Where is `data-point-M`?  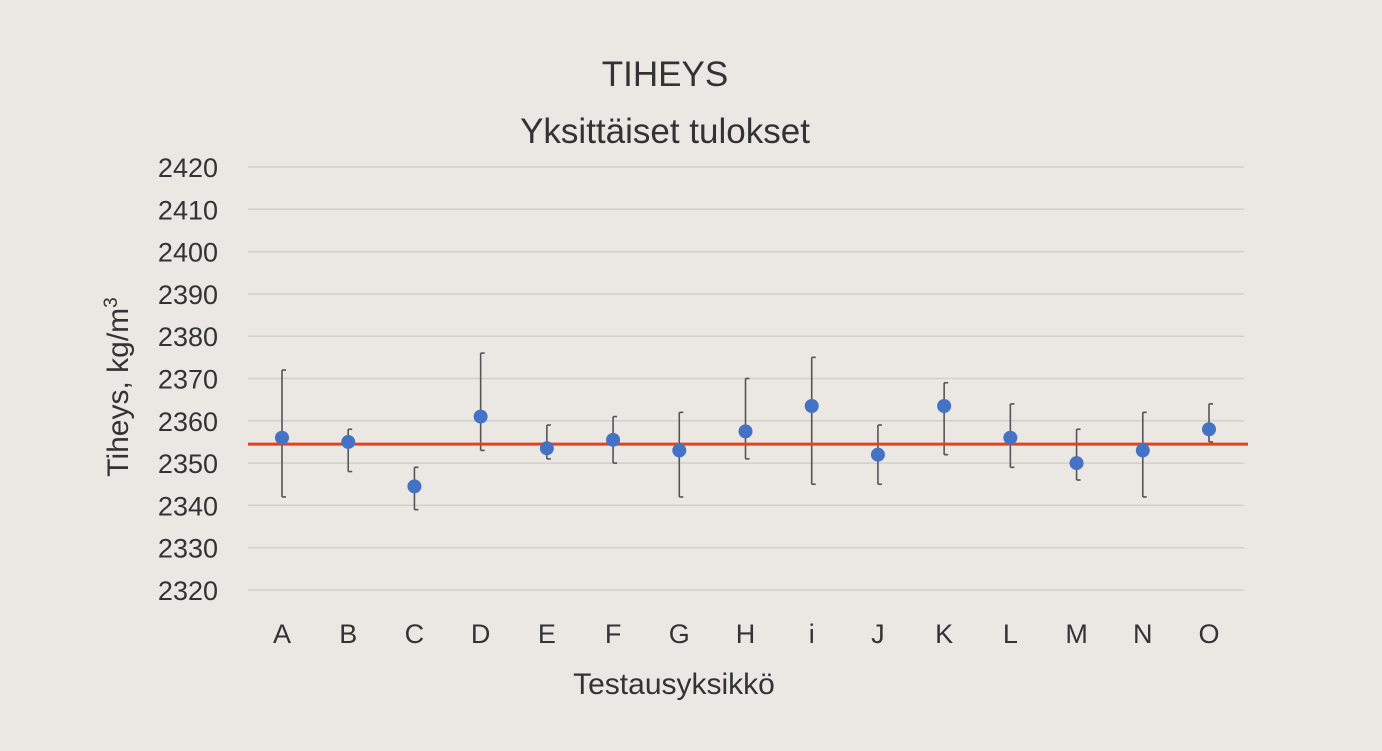
data-point-M is located at coordinates (1076, 463).